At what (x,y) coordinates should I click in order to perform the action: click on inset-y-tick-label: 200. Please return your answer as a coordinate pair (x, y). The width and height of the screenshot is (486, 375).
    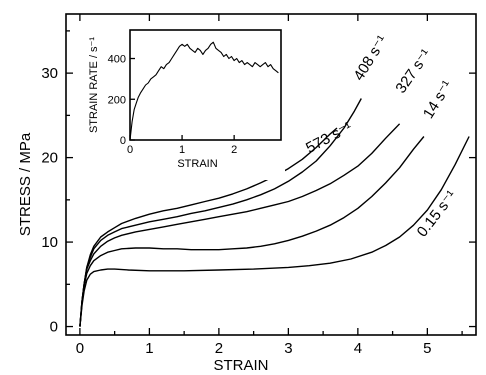
    Looking at the image, I should click on (117, 100).